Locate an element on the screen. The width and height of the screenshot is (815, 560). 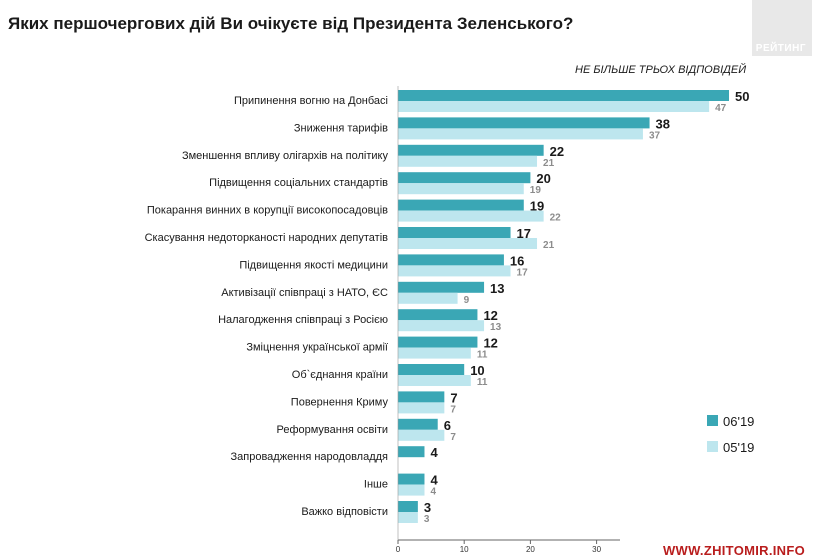
chart-subtitle: НЕ БІЛЬШЕ ТРЬОХ ВІДПОВІДЕЙ is located at coordinates (661, 70).